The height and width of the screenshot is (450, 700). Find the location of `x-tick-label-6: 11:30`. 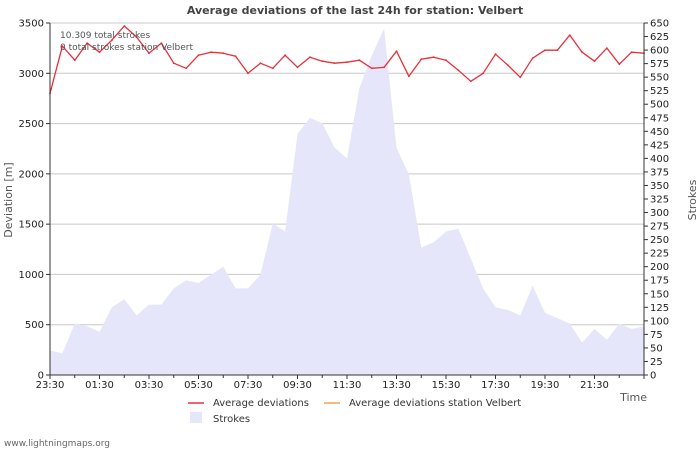

x-tick-label-6: 11:30 is located at coordinates (347, 385).